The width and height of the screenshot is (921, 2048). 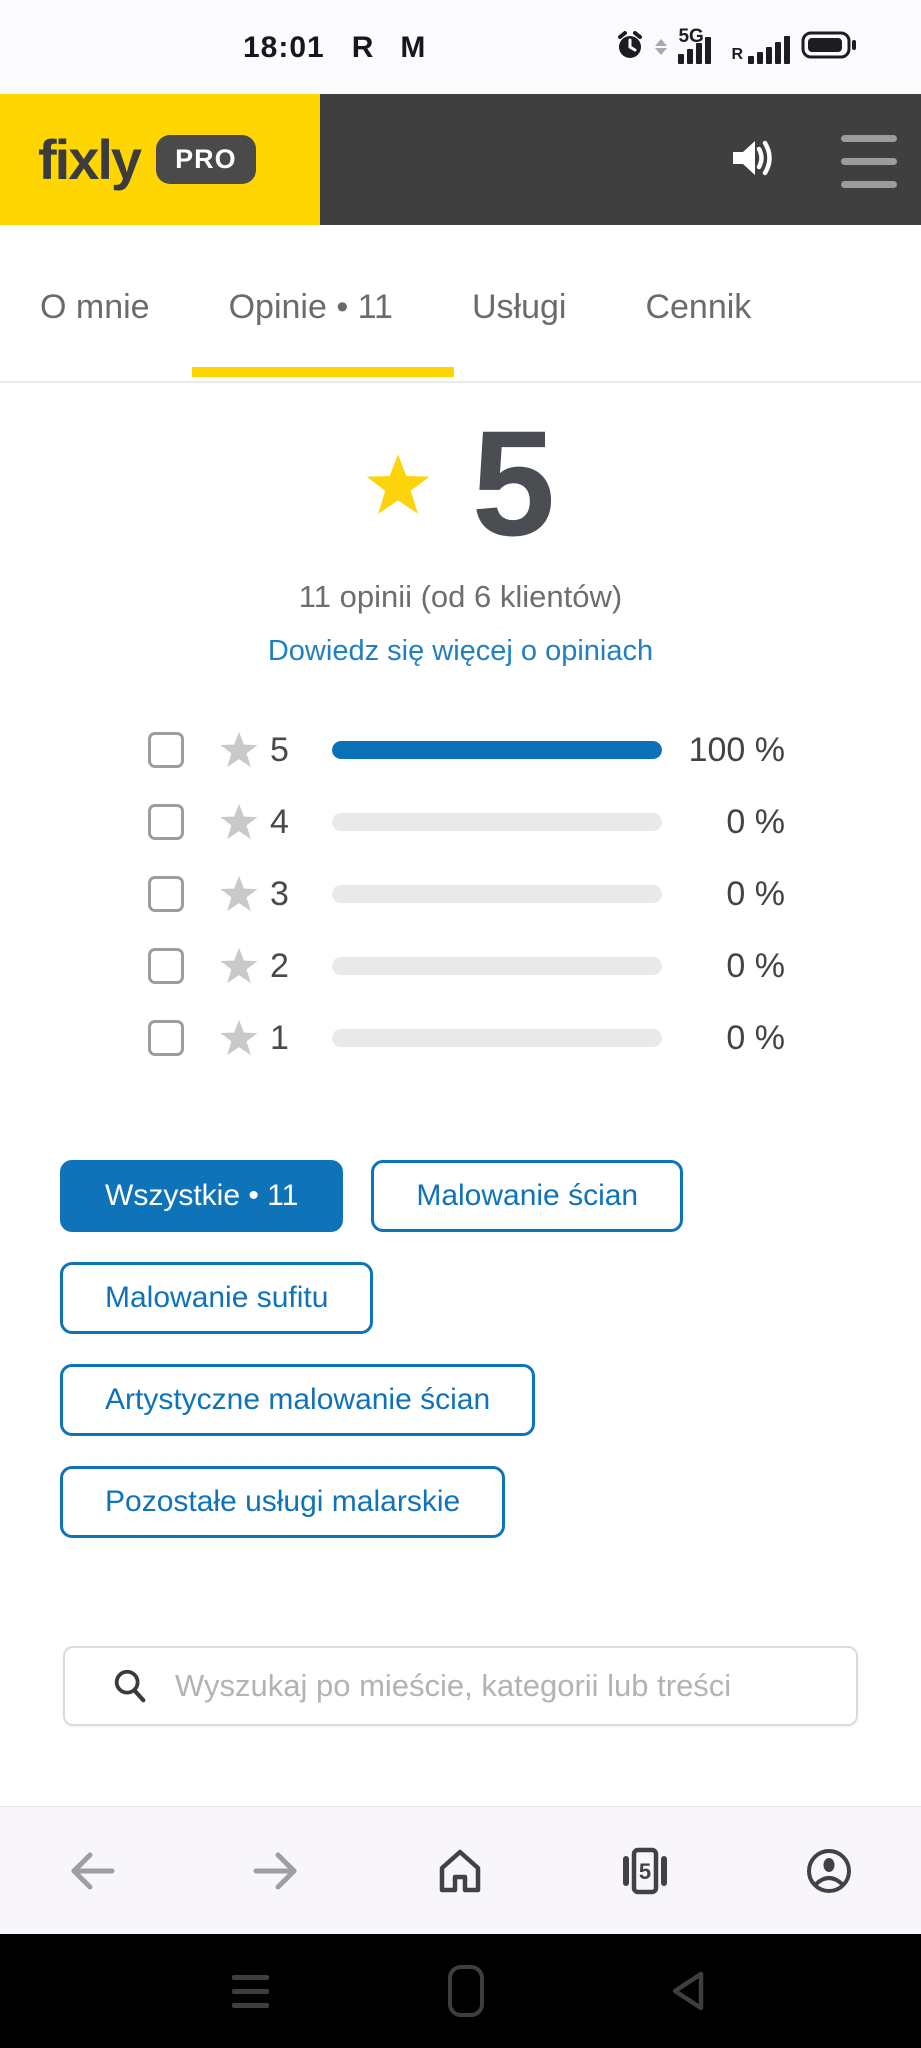 What do you see at coordinates (298, 1400) in the screenshot?
I see `filter-chip: Artystyczne malowanie ścian` at bounding box center [298, 1400].